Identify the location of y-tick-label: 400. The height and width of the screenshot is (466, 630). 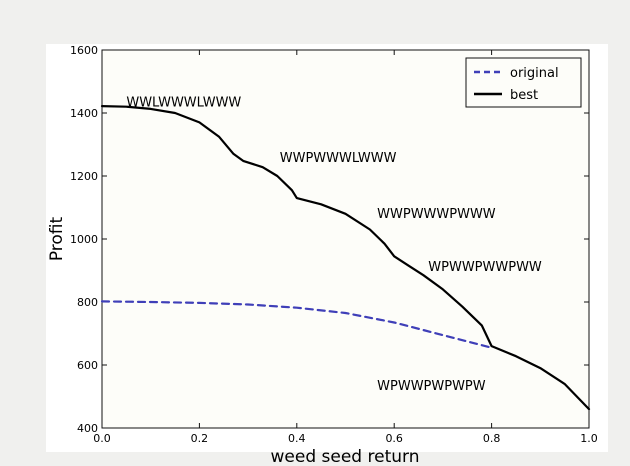
(87, 428).